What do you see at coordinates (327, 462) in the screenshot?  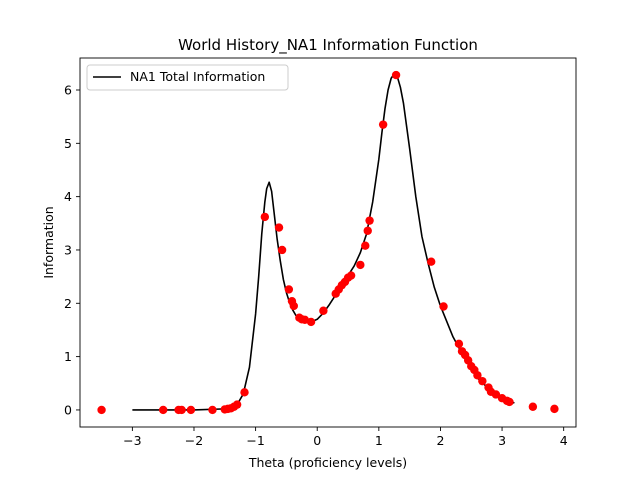 I see `x-axis-title: Theta (proficiency levels)` at bounding box center [327, 462].